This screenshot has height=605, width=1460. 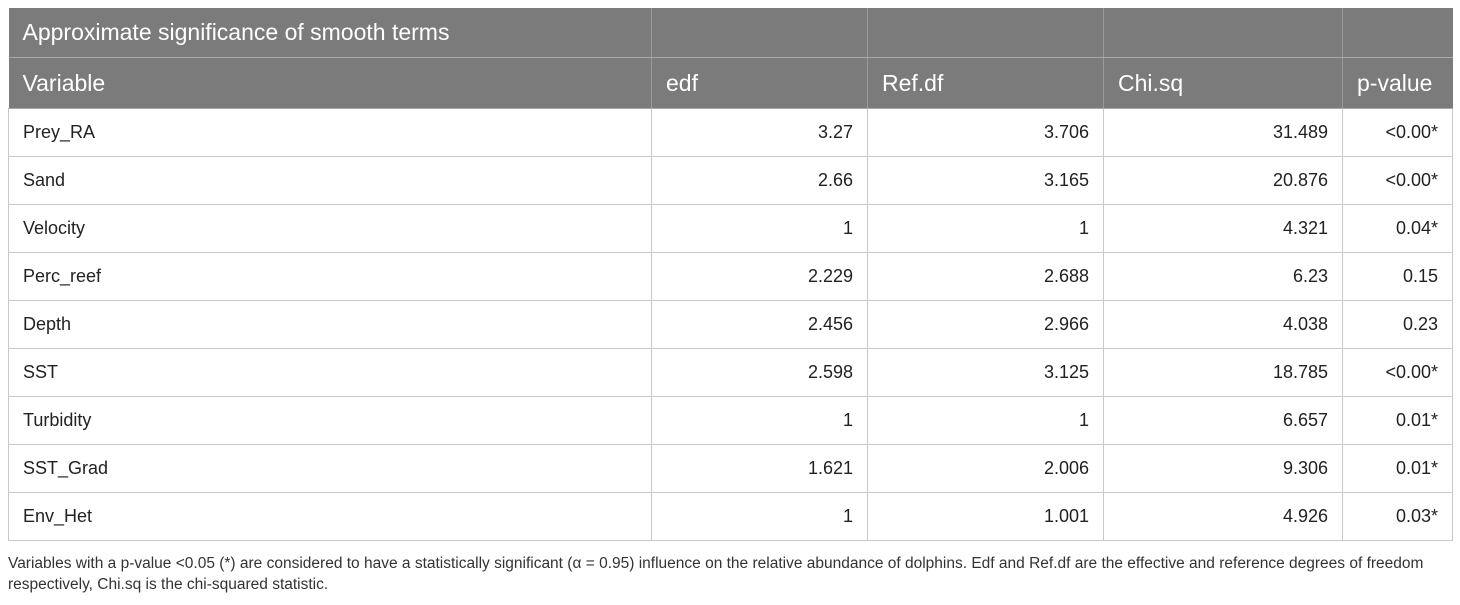 What do you see at coordinates (759, 372) in the screenshot?
I see `cell-edf: 2.598` at bounding box center [759, 372].